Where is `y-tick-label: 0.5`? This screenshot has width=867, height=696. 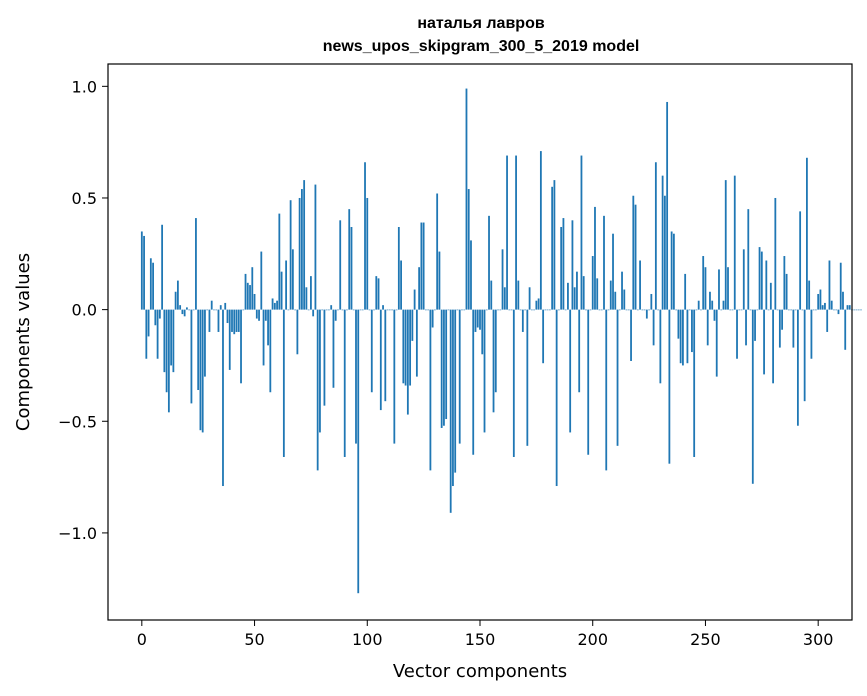
y-tick-label: 0.5 is located at coordinates (84, 198).